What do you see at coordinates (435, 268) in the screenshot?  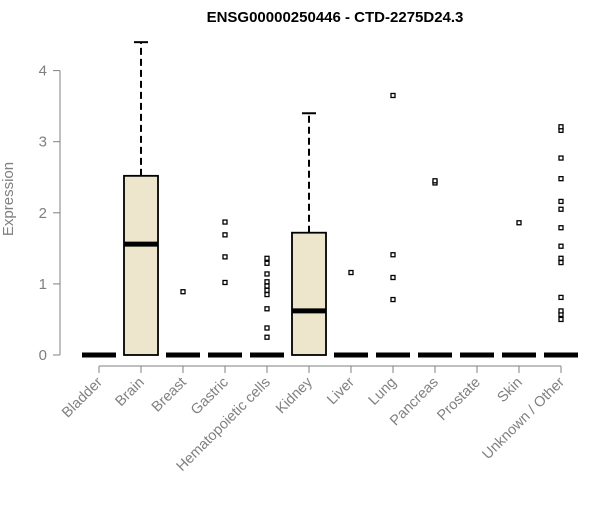 I see `box-pancreas` at bounding box center [435, 268].